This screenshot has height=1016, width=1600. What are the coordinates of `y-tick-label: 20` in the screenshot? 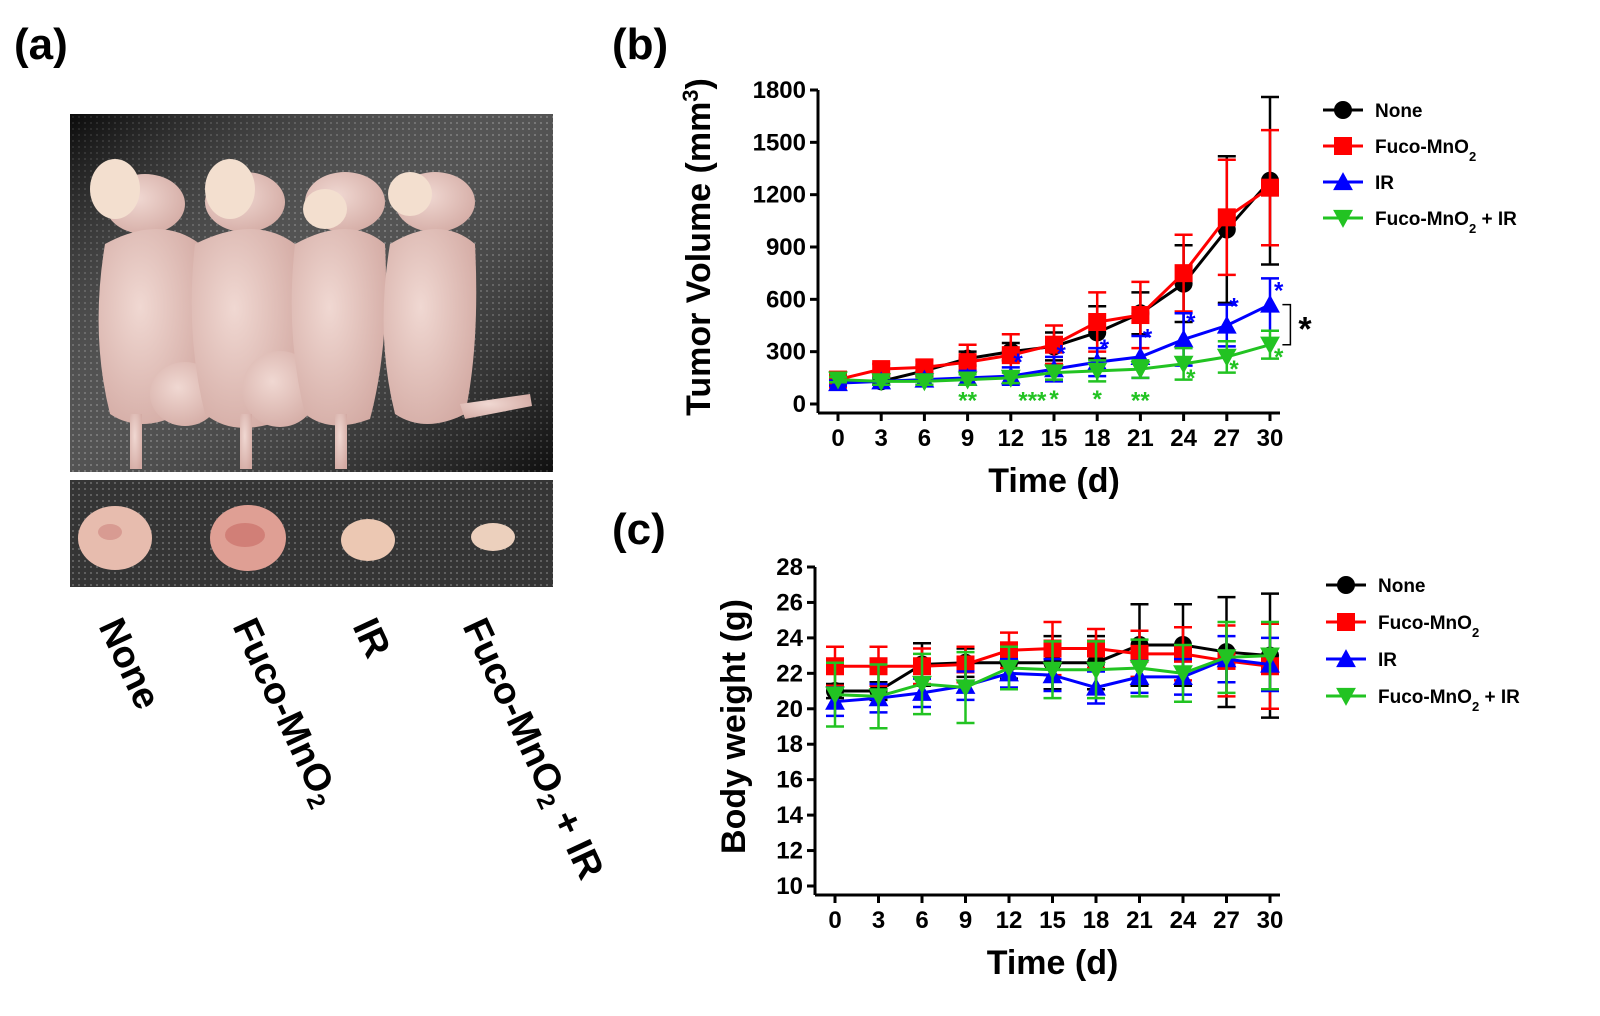 It's located at (789, 709).